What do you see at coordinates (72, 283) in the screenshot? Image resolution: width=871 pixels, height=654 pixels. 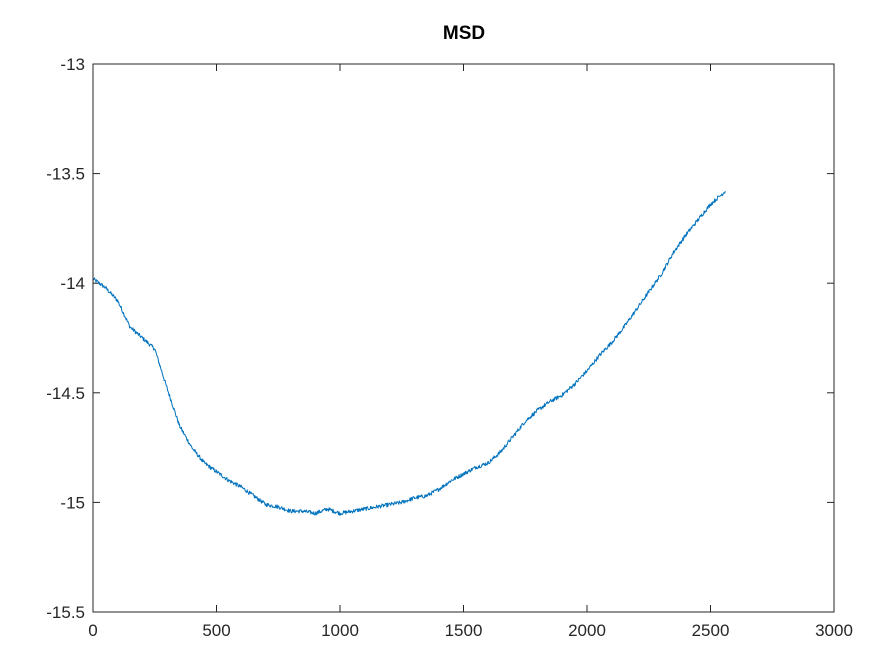 I see `y-tick-label: -14` at bounding box center [72, 283].